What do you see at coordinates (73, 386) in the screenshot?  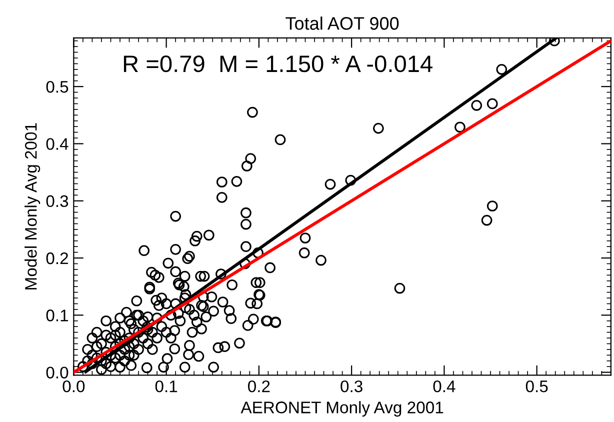 I see `x-tick-label: 0.0` at bounding box center [73, 386].